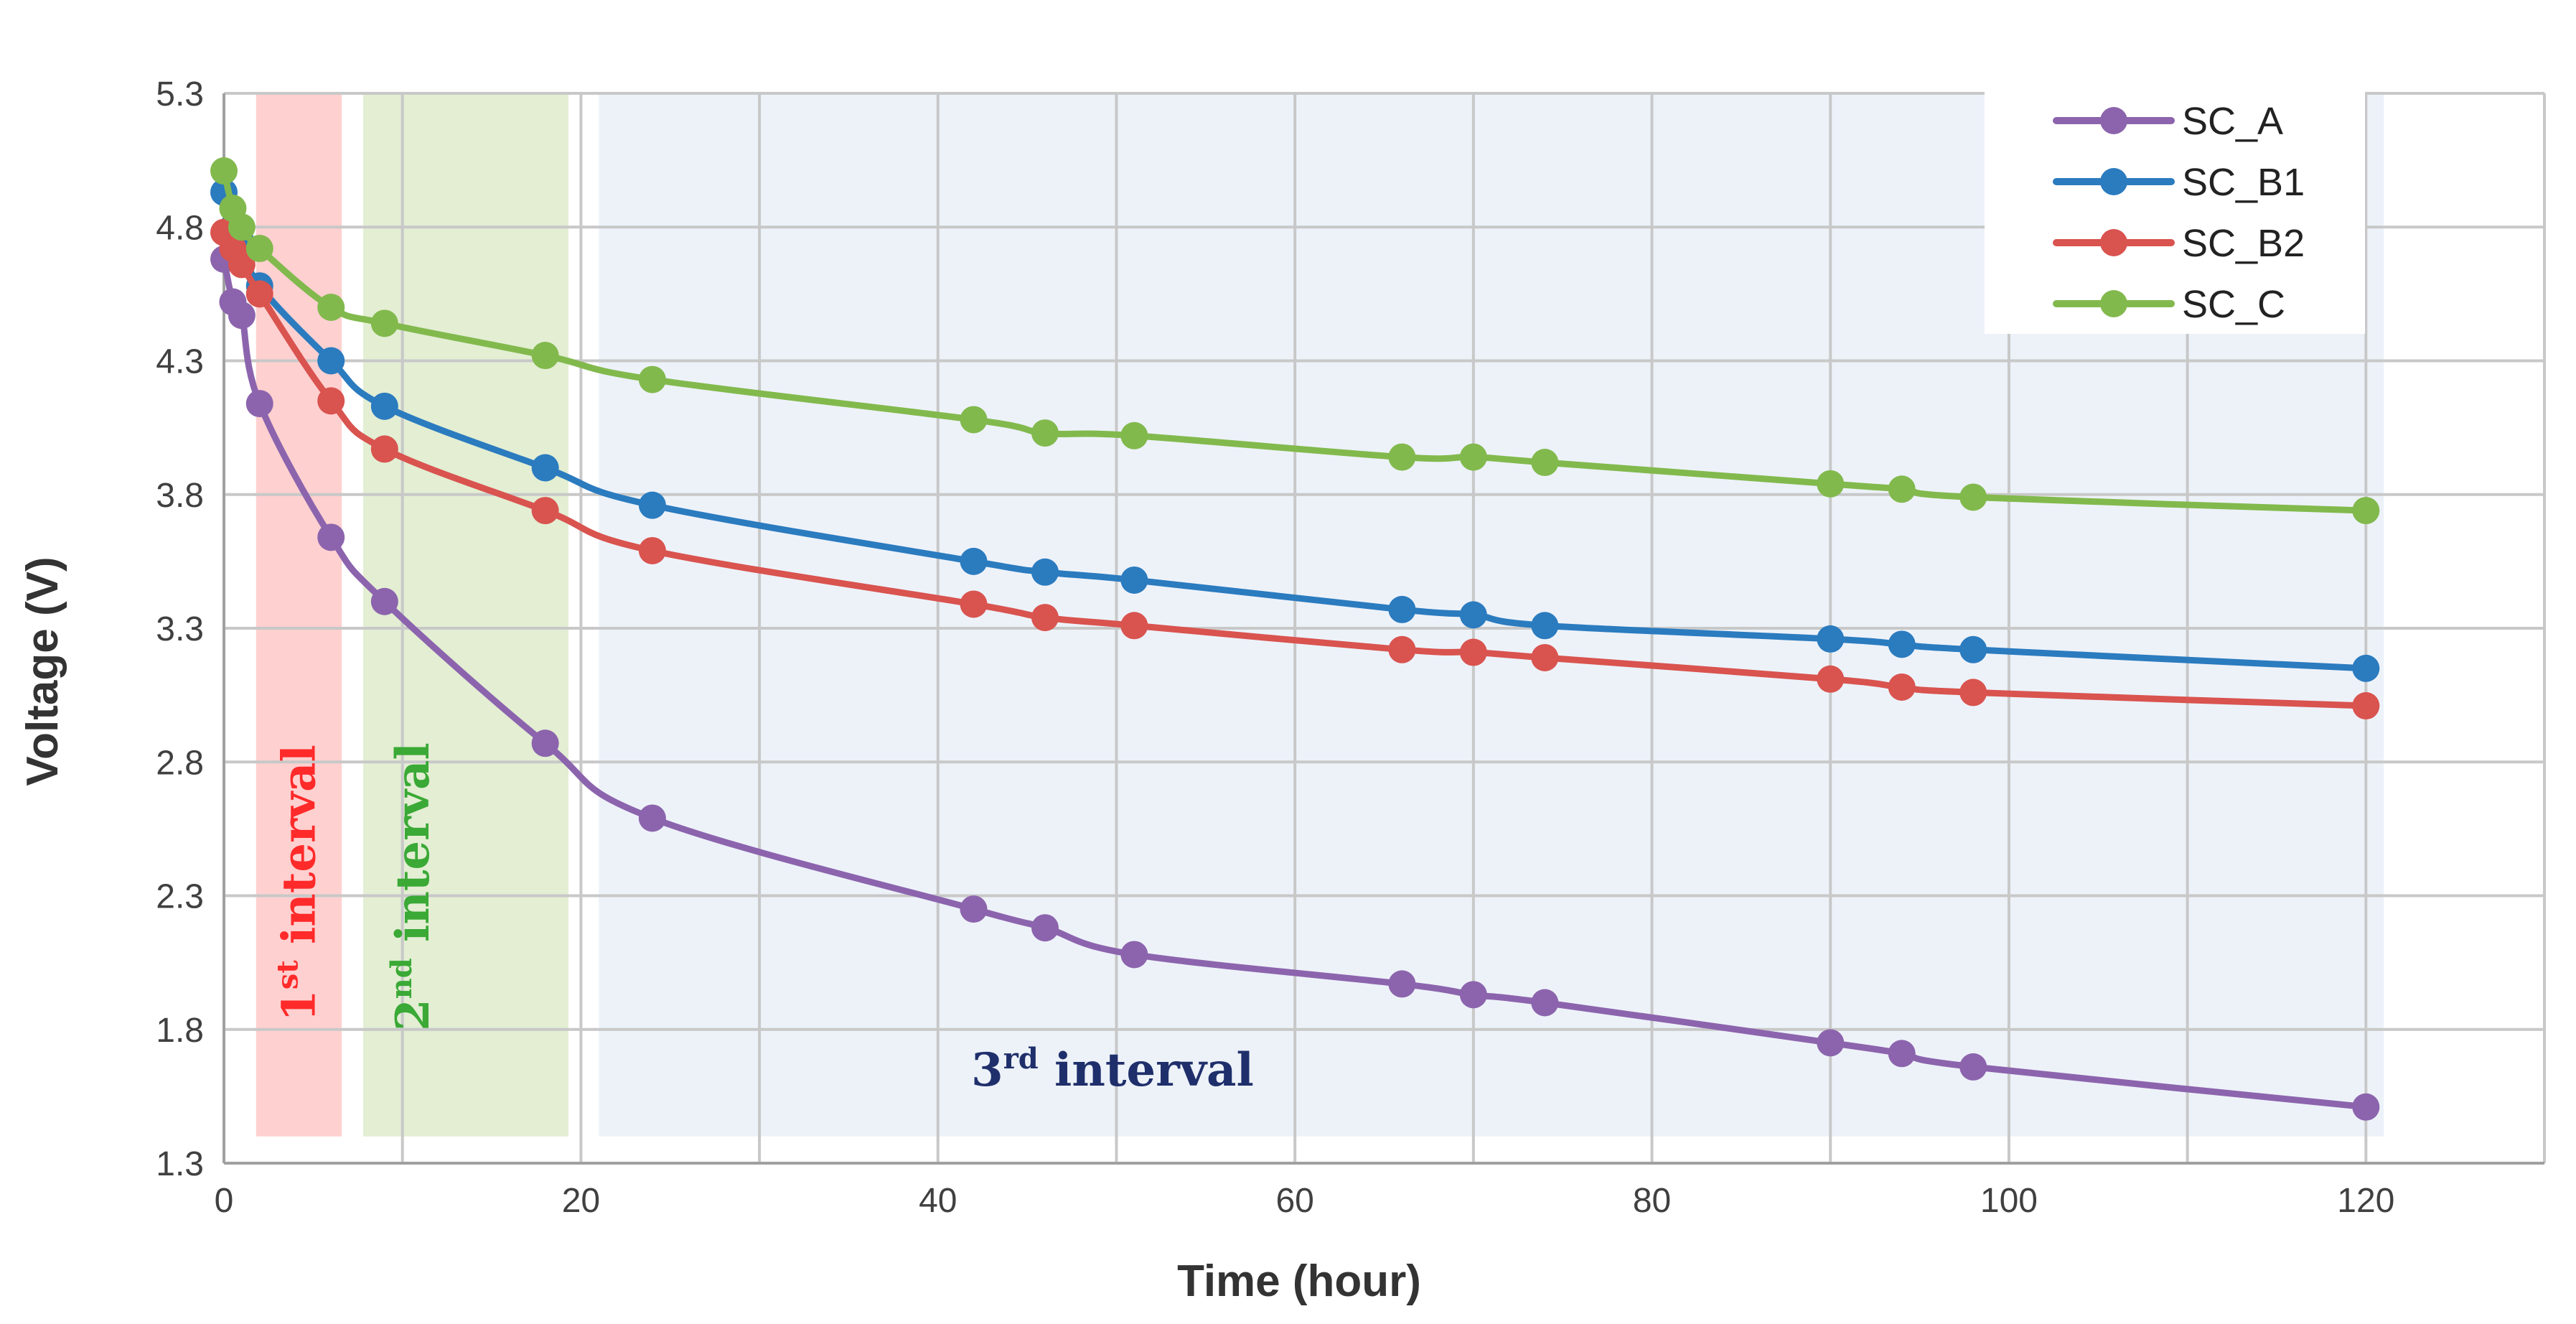 The image size is (2576, 1324). What do you see at coordinates (180, 228) in the screenshot?
I see `y-tick-label: 4.8` at bounding box center [180, 228].